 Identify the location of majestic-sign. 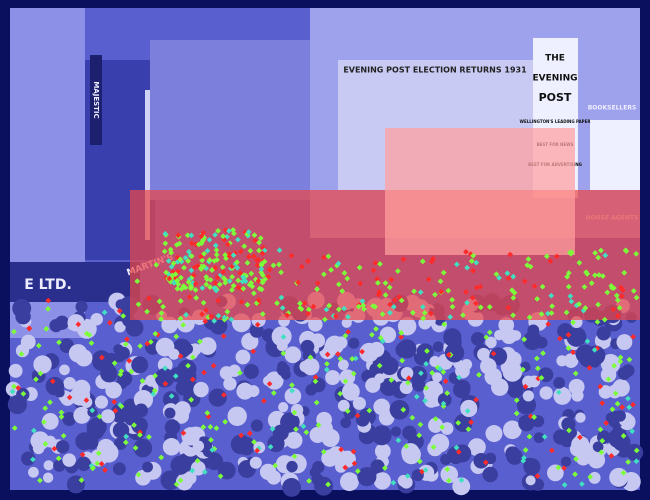
(96, 100).